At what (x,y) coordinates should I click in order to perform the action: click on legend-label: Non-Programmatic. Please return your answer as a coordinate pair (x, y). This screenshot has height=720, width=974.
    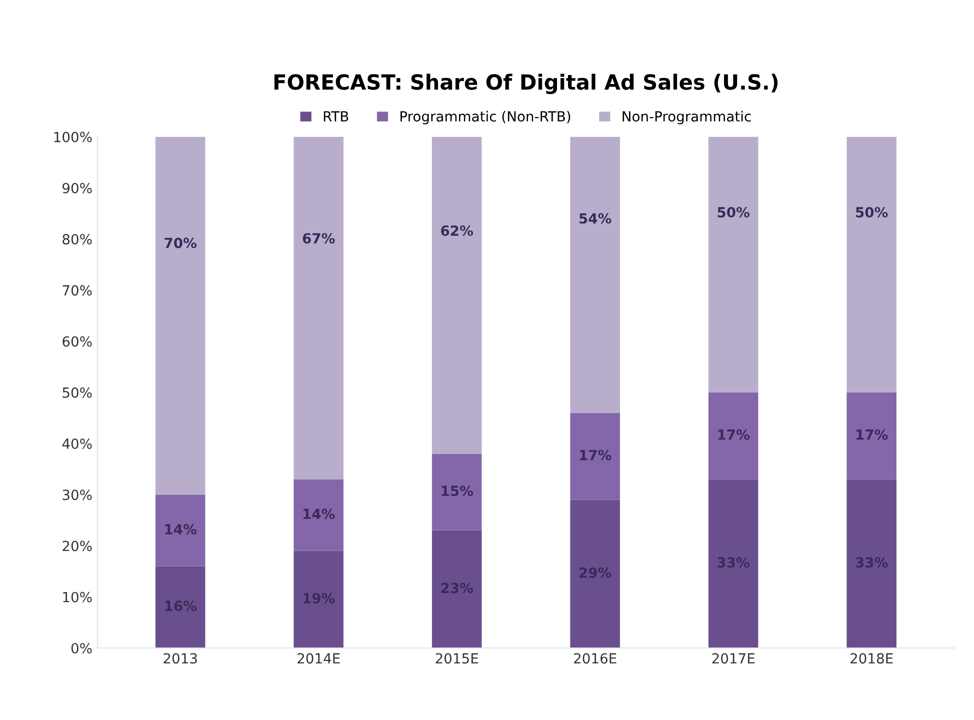
    Looking at the image, I should click on (686, 117).